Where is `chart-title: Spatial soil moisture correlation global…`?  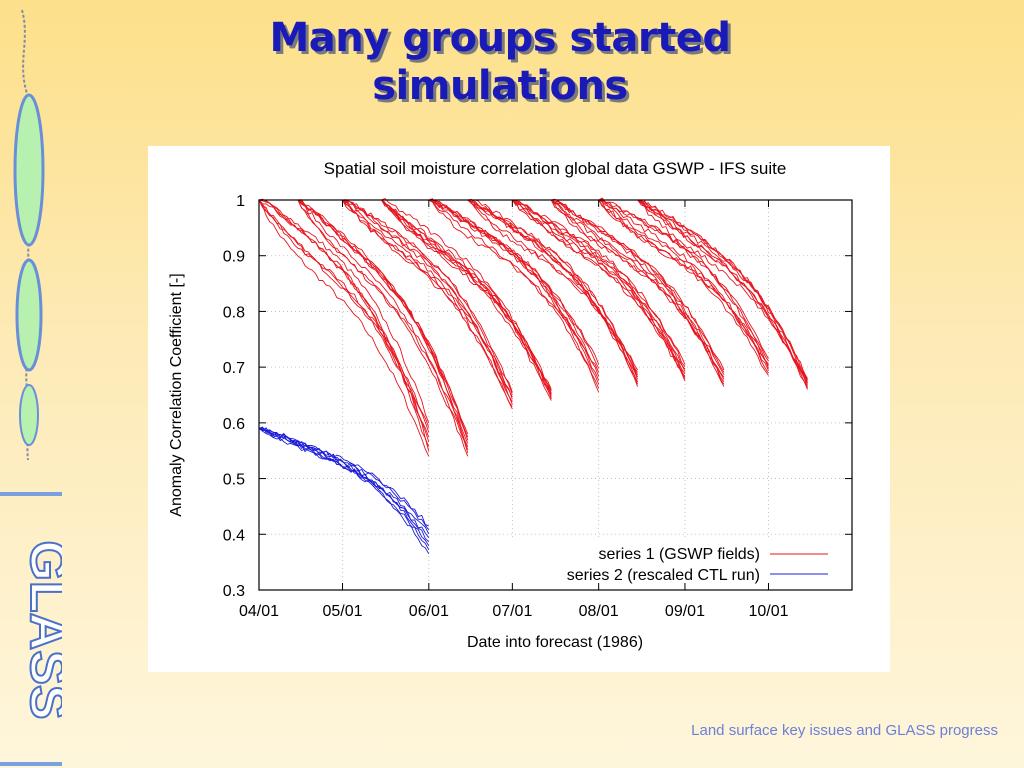 chart-title: Spatial soil moisture correlation global… is located at coordinates (555, 168).